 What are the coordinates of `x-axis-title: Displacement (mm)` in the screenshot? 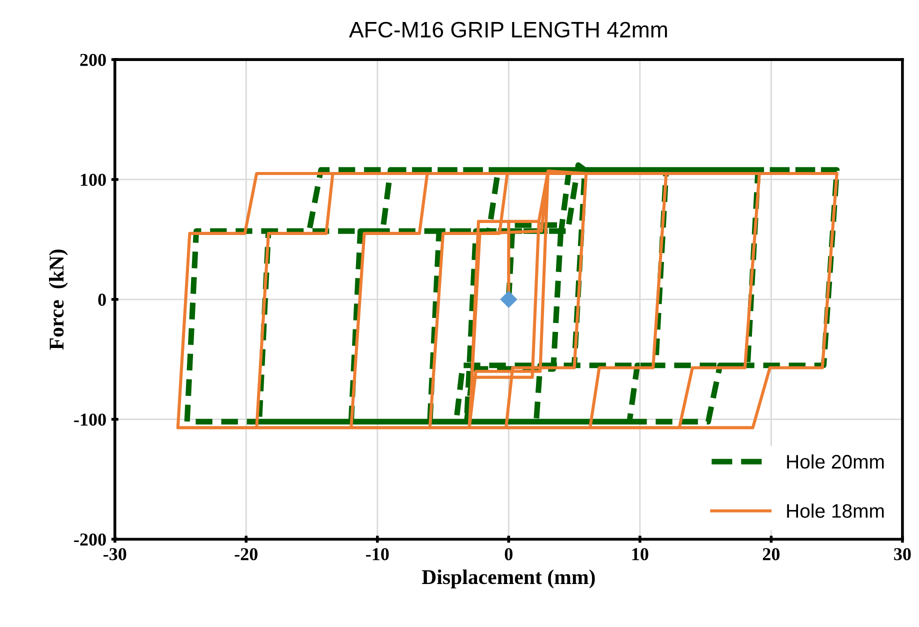 It's located at (508, 578).